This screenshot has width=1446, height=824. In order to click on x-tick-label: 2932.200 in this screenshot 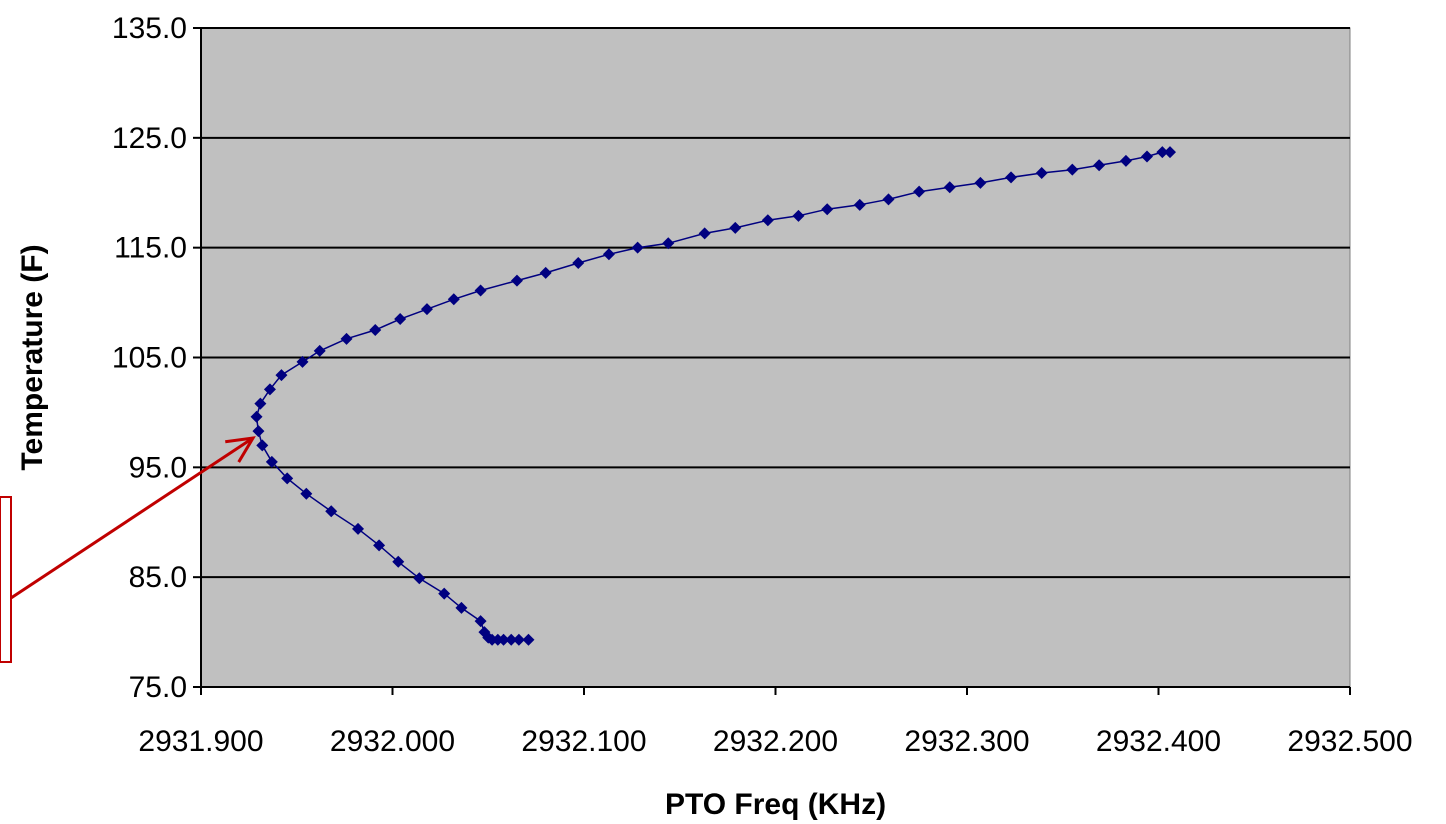, I will do `click(775, 741)`.